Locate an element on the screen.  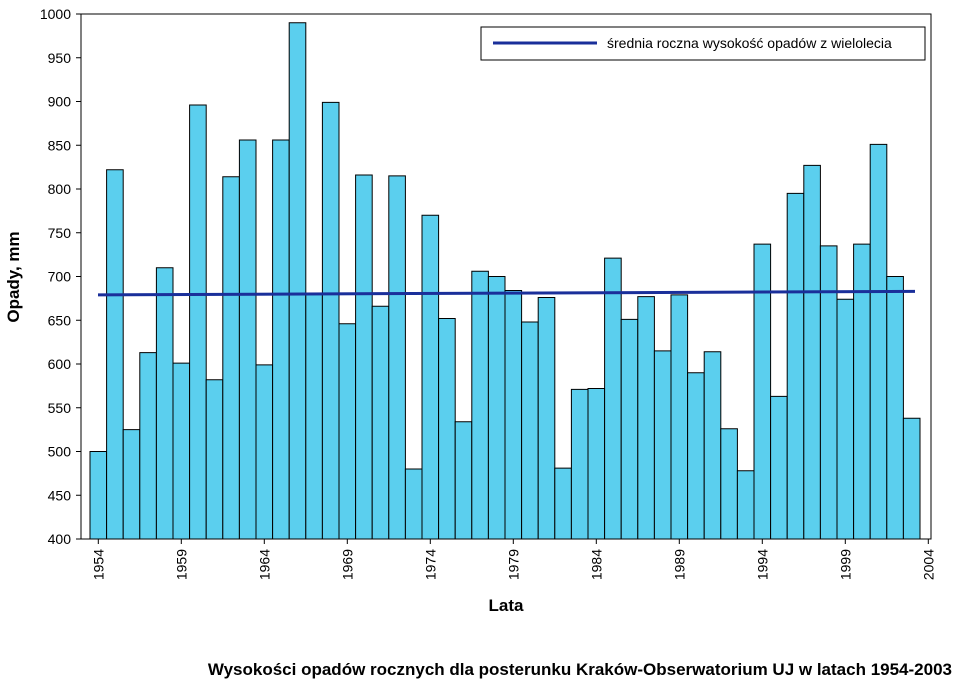
bar-1969 is located at coordinates (347, 431).